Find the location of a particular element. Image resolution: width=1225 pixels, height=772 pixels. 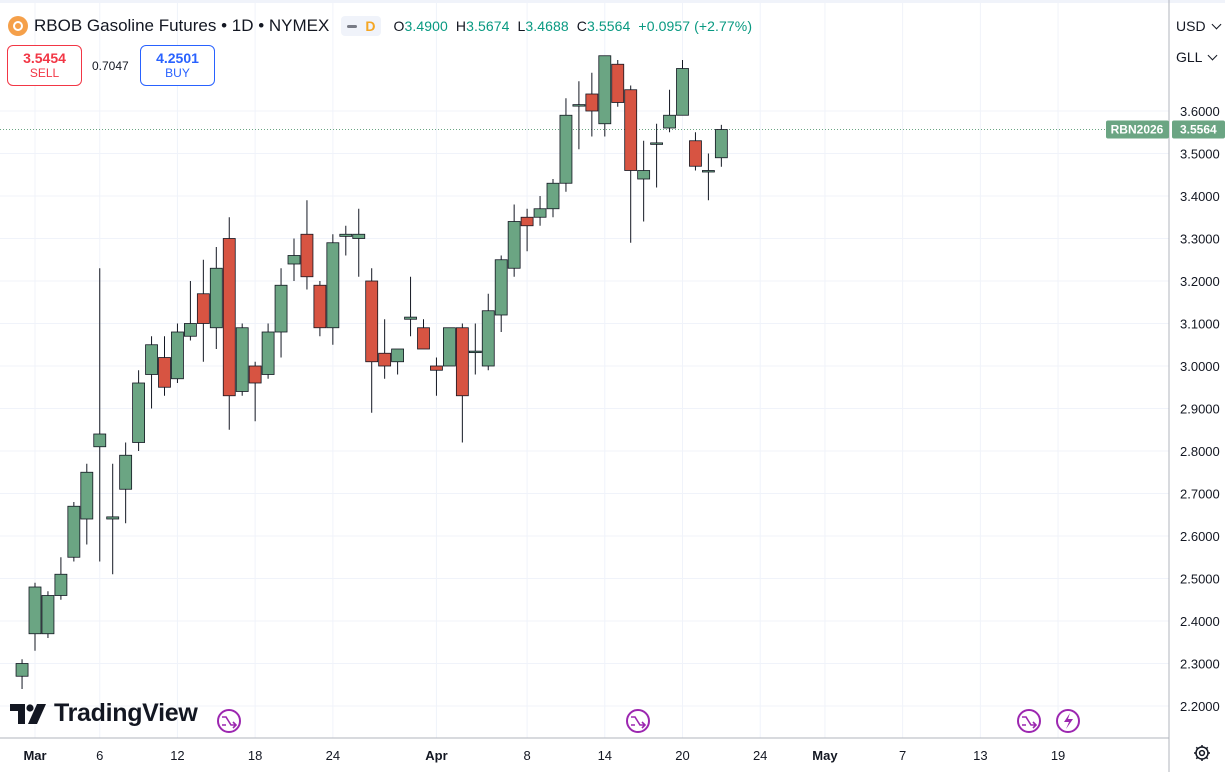

x-tick-label: May is located at coordinates (825, 755).